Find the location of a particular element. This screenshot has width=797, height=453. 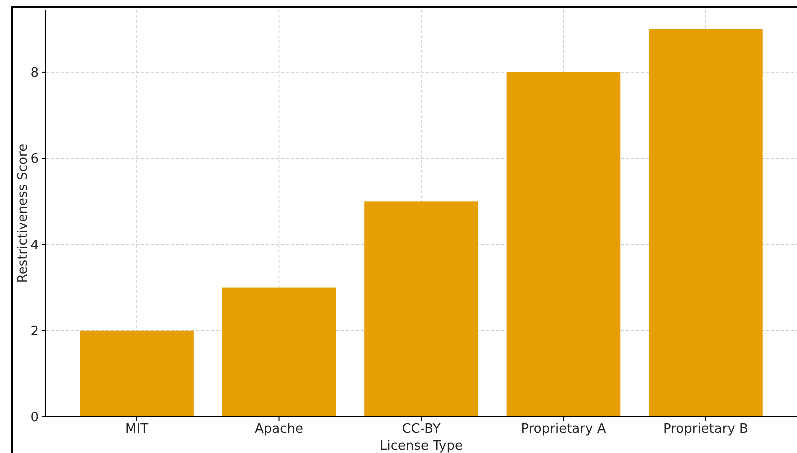

y-tick-label: 8 is located at coordinates (34, 73).